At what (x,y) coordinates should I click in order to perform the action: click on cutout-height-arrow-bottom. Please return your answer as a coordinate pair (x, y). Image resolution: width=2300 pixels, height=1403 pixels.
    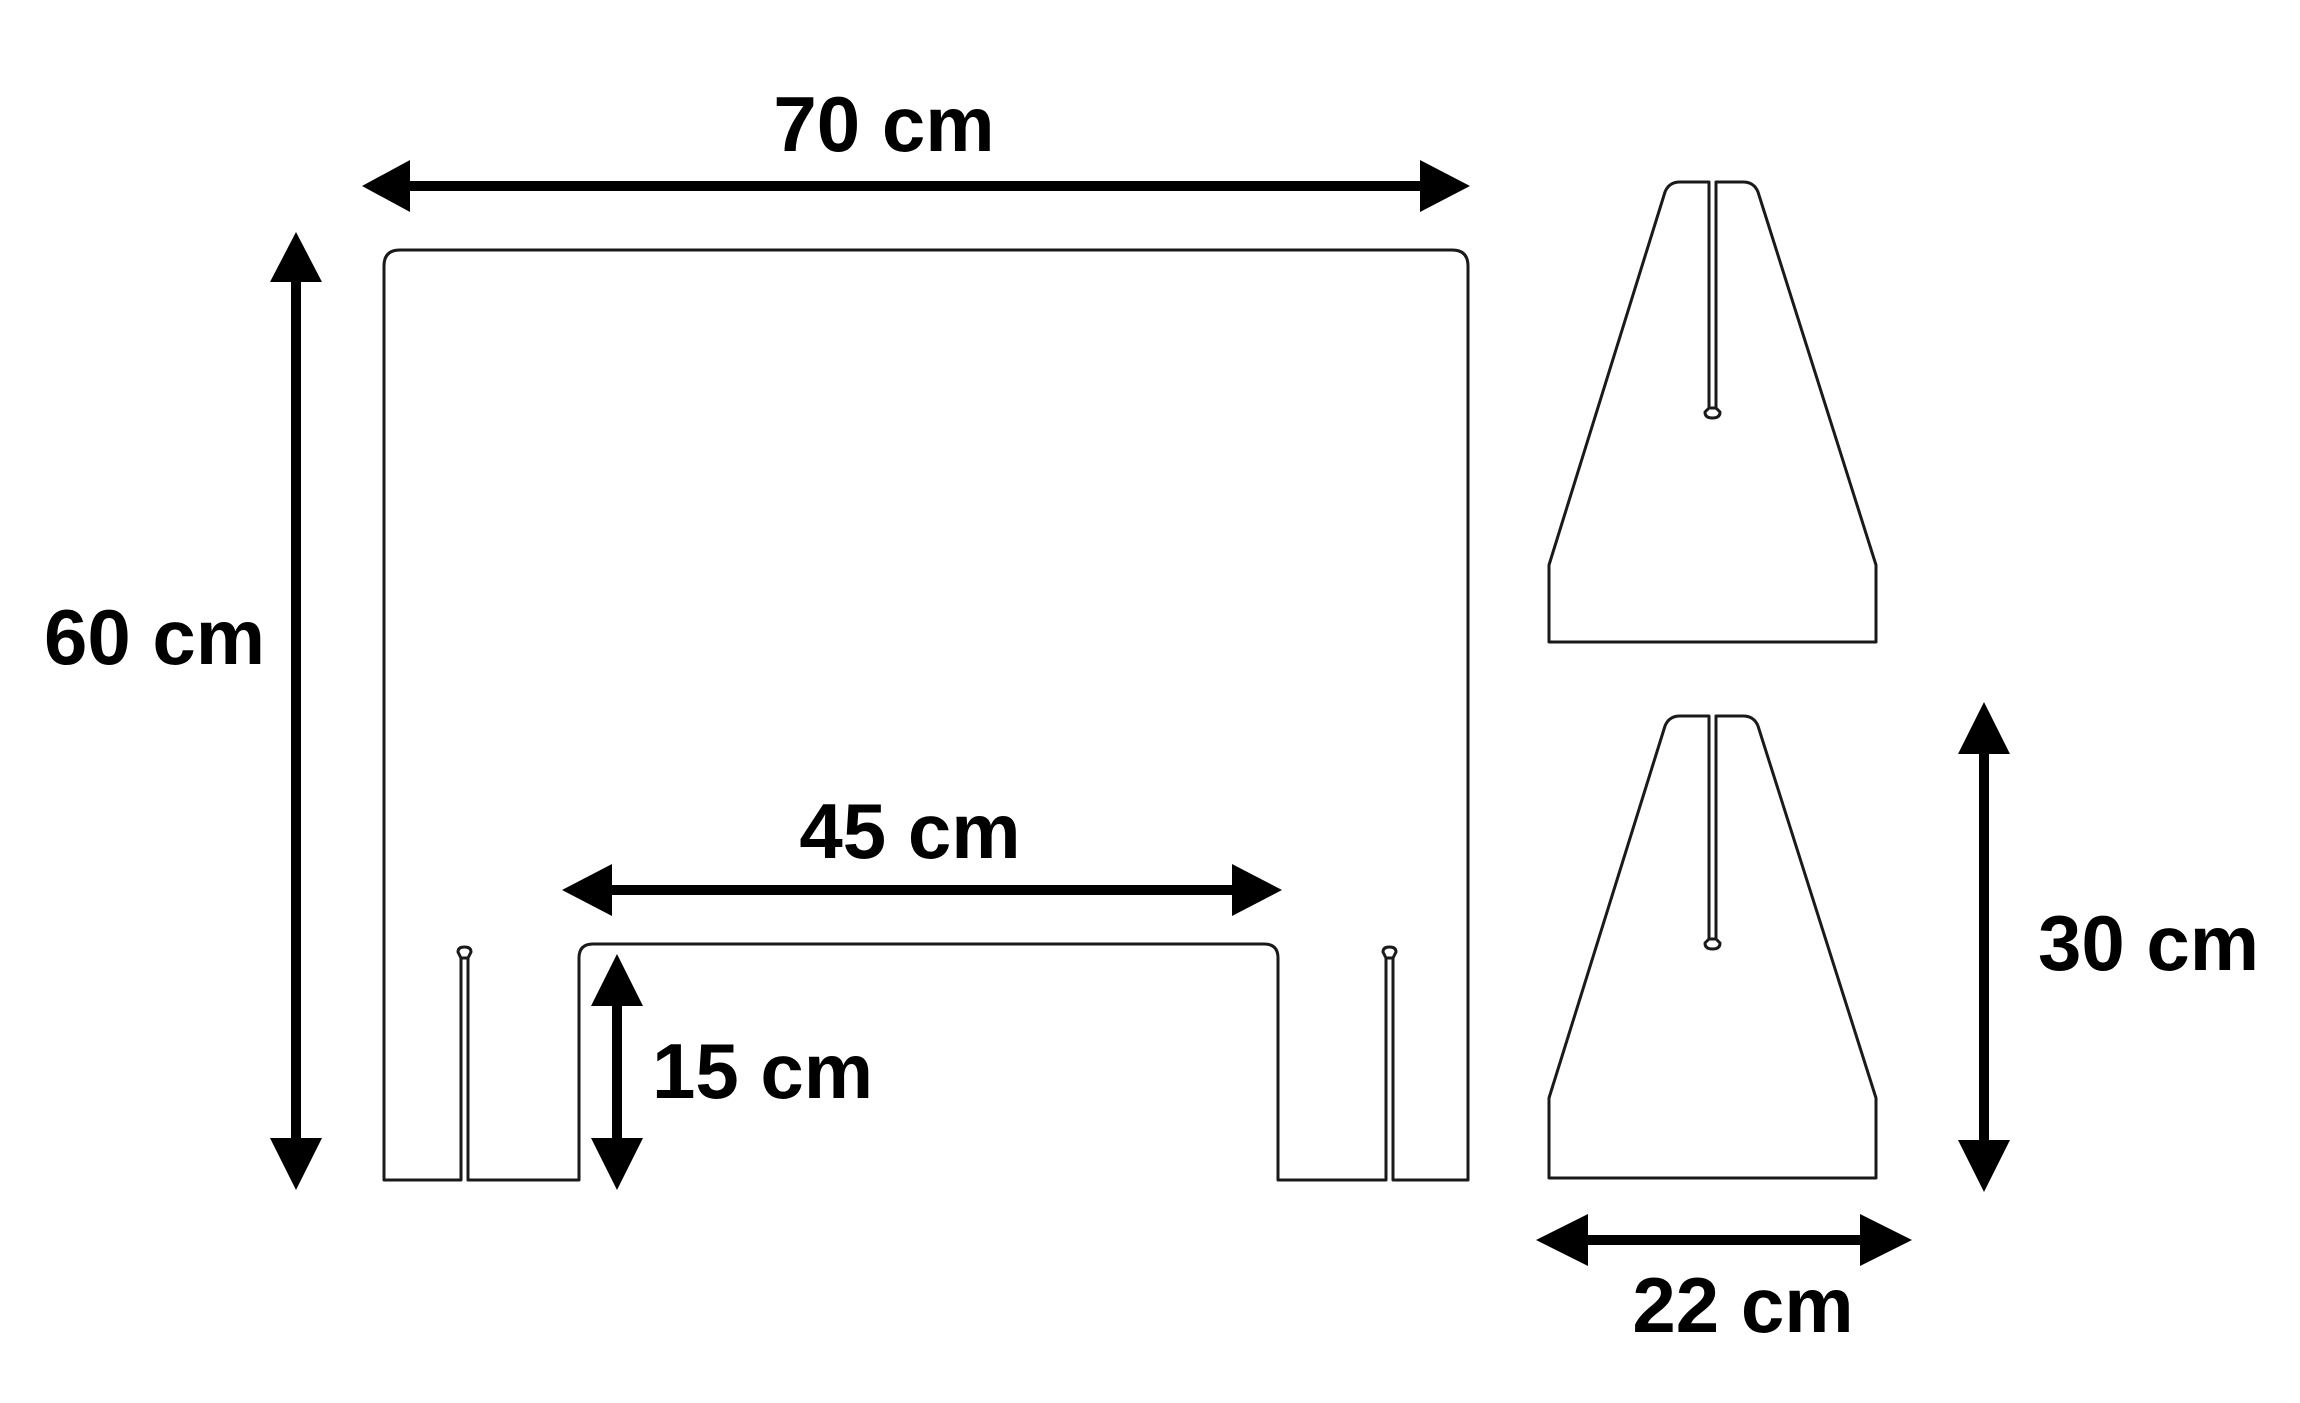
    Looking at the image, I should click on (617, 1164).